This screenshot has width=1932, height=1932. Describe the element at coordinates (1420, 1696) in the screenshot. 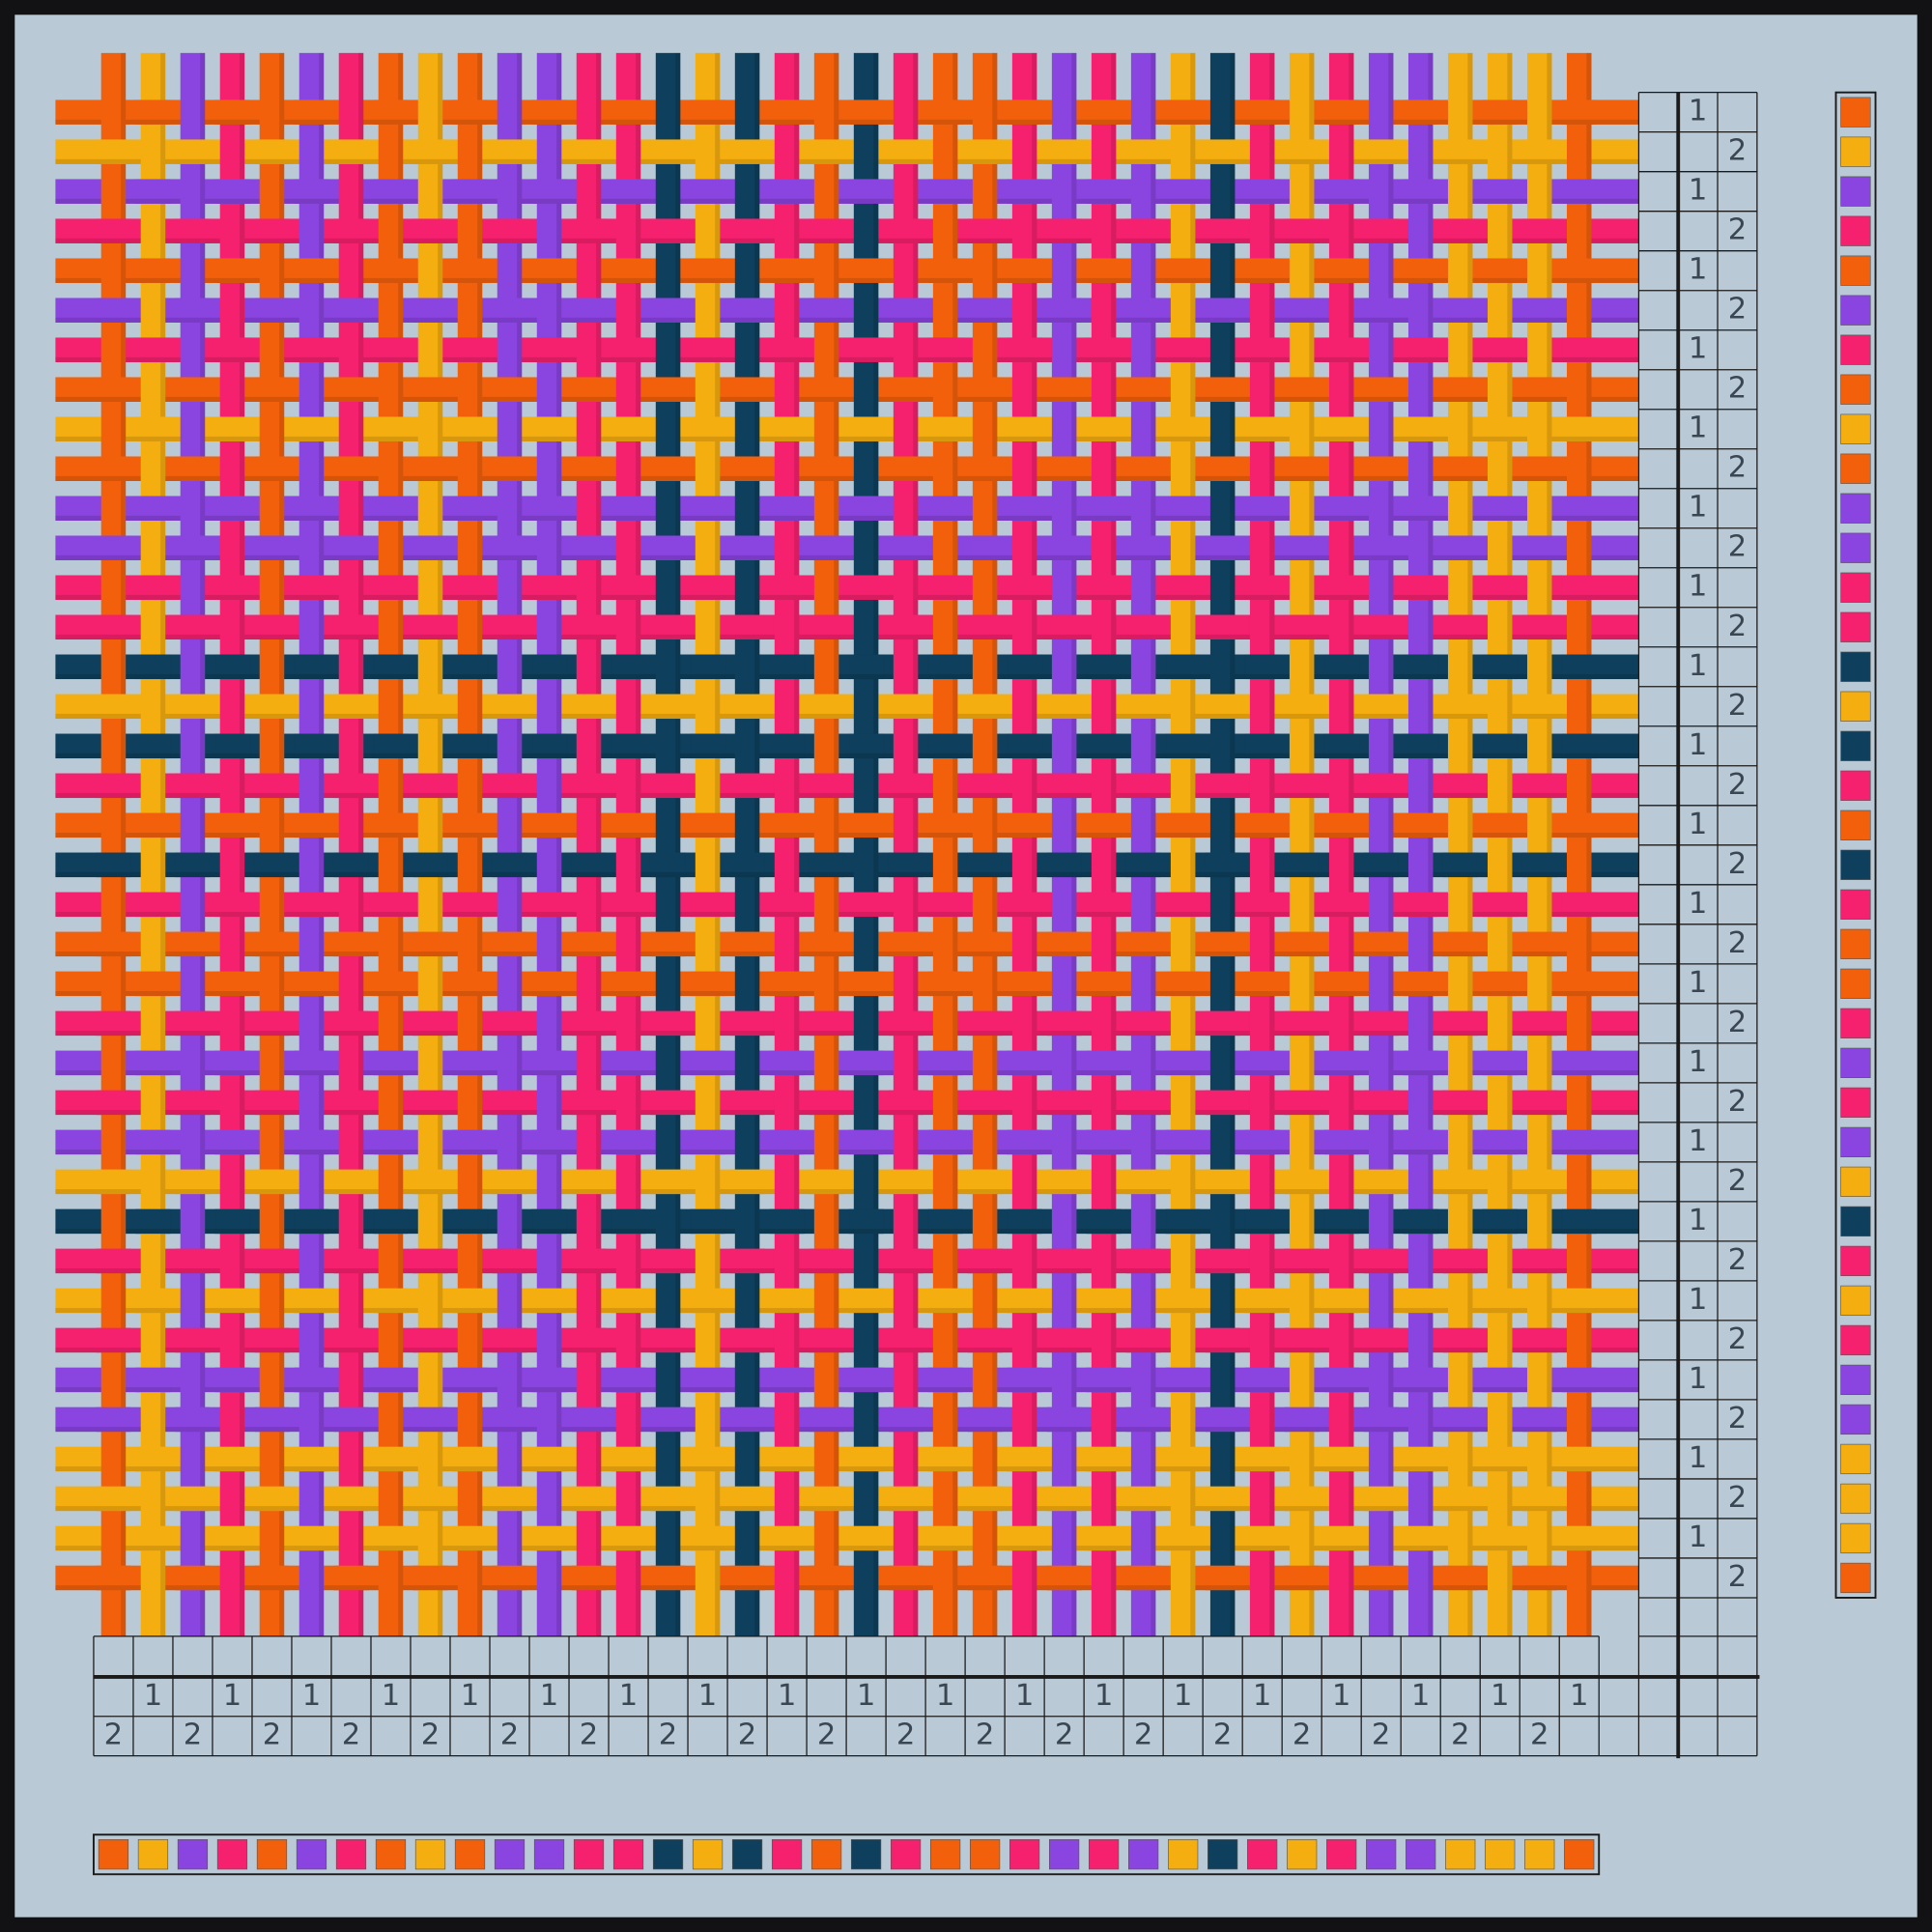

I see `threading-number: 1` at that location.